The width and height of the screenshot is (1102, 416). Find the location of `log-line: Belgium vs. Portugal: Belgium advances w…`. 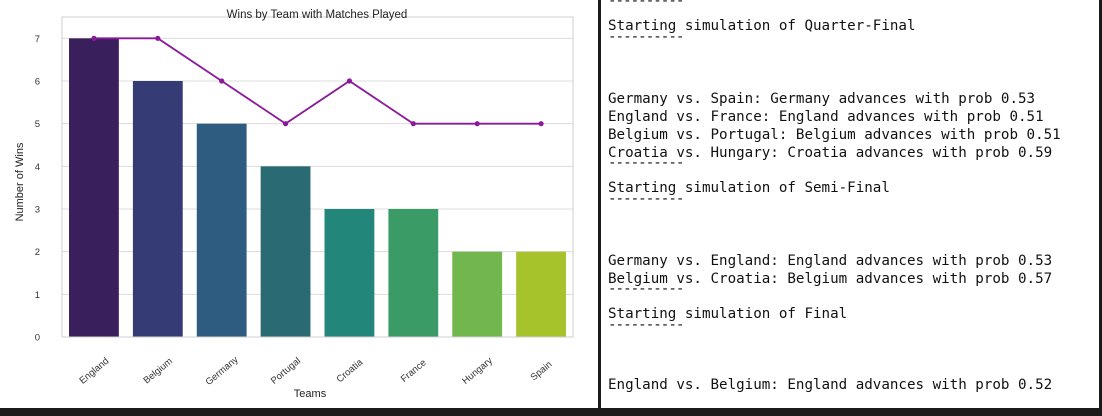

log-line: Belgium vs. Portugal: Belgium advances w… is located at coordinates (834, 135).